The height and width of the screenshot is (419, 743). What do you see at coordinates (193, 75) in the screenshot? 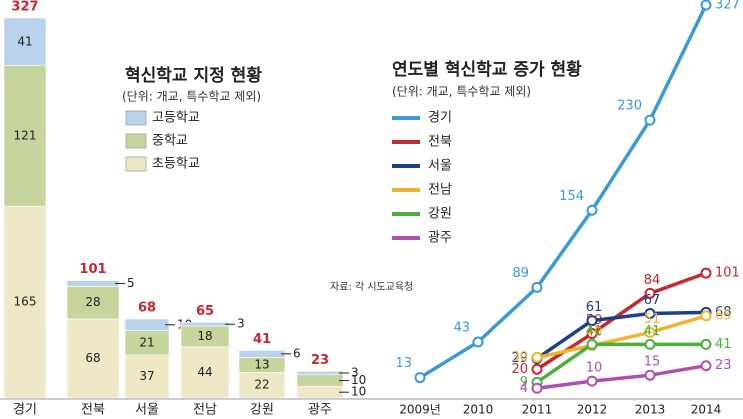
I see `bar-title: 혁신학교 지정 현황` at bounding box center [193, 75].